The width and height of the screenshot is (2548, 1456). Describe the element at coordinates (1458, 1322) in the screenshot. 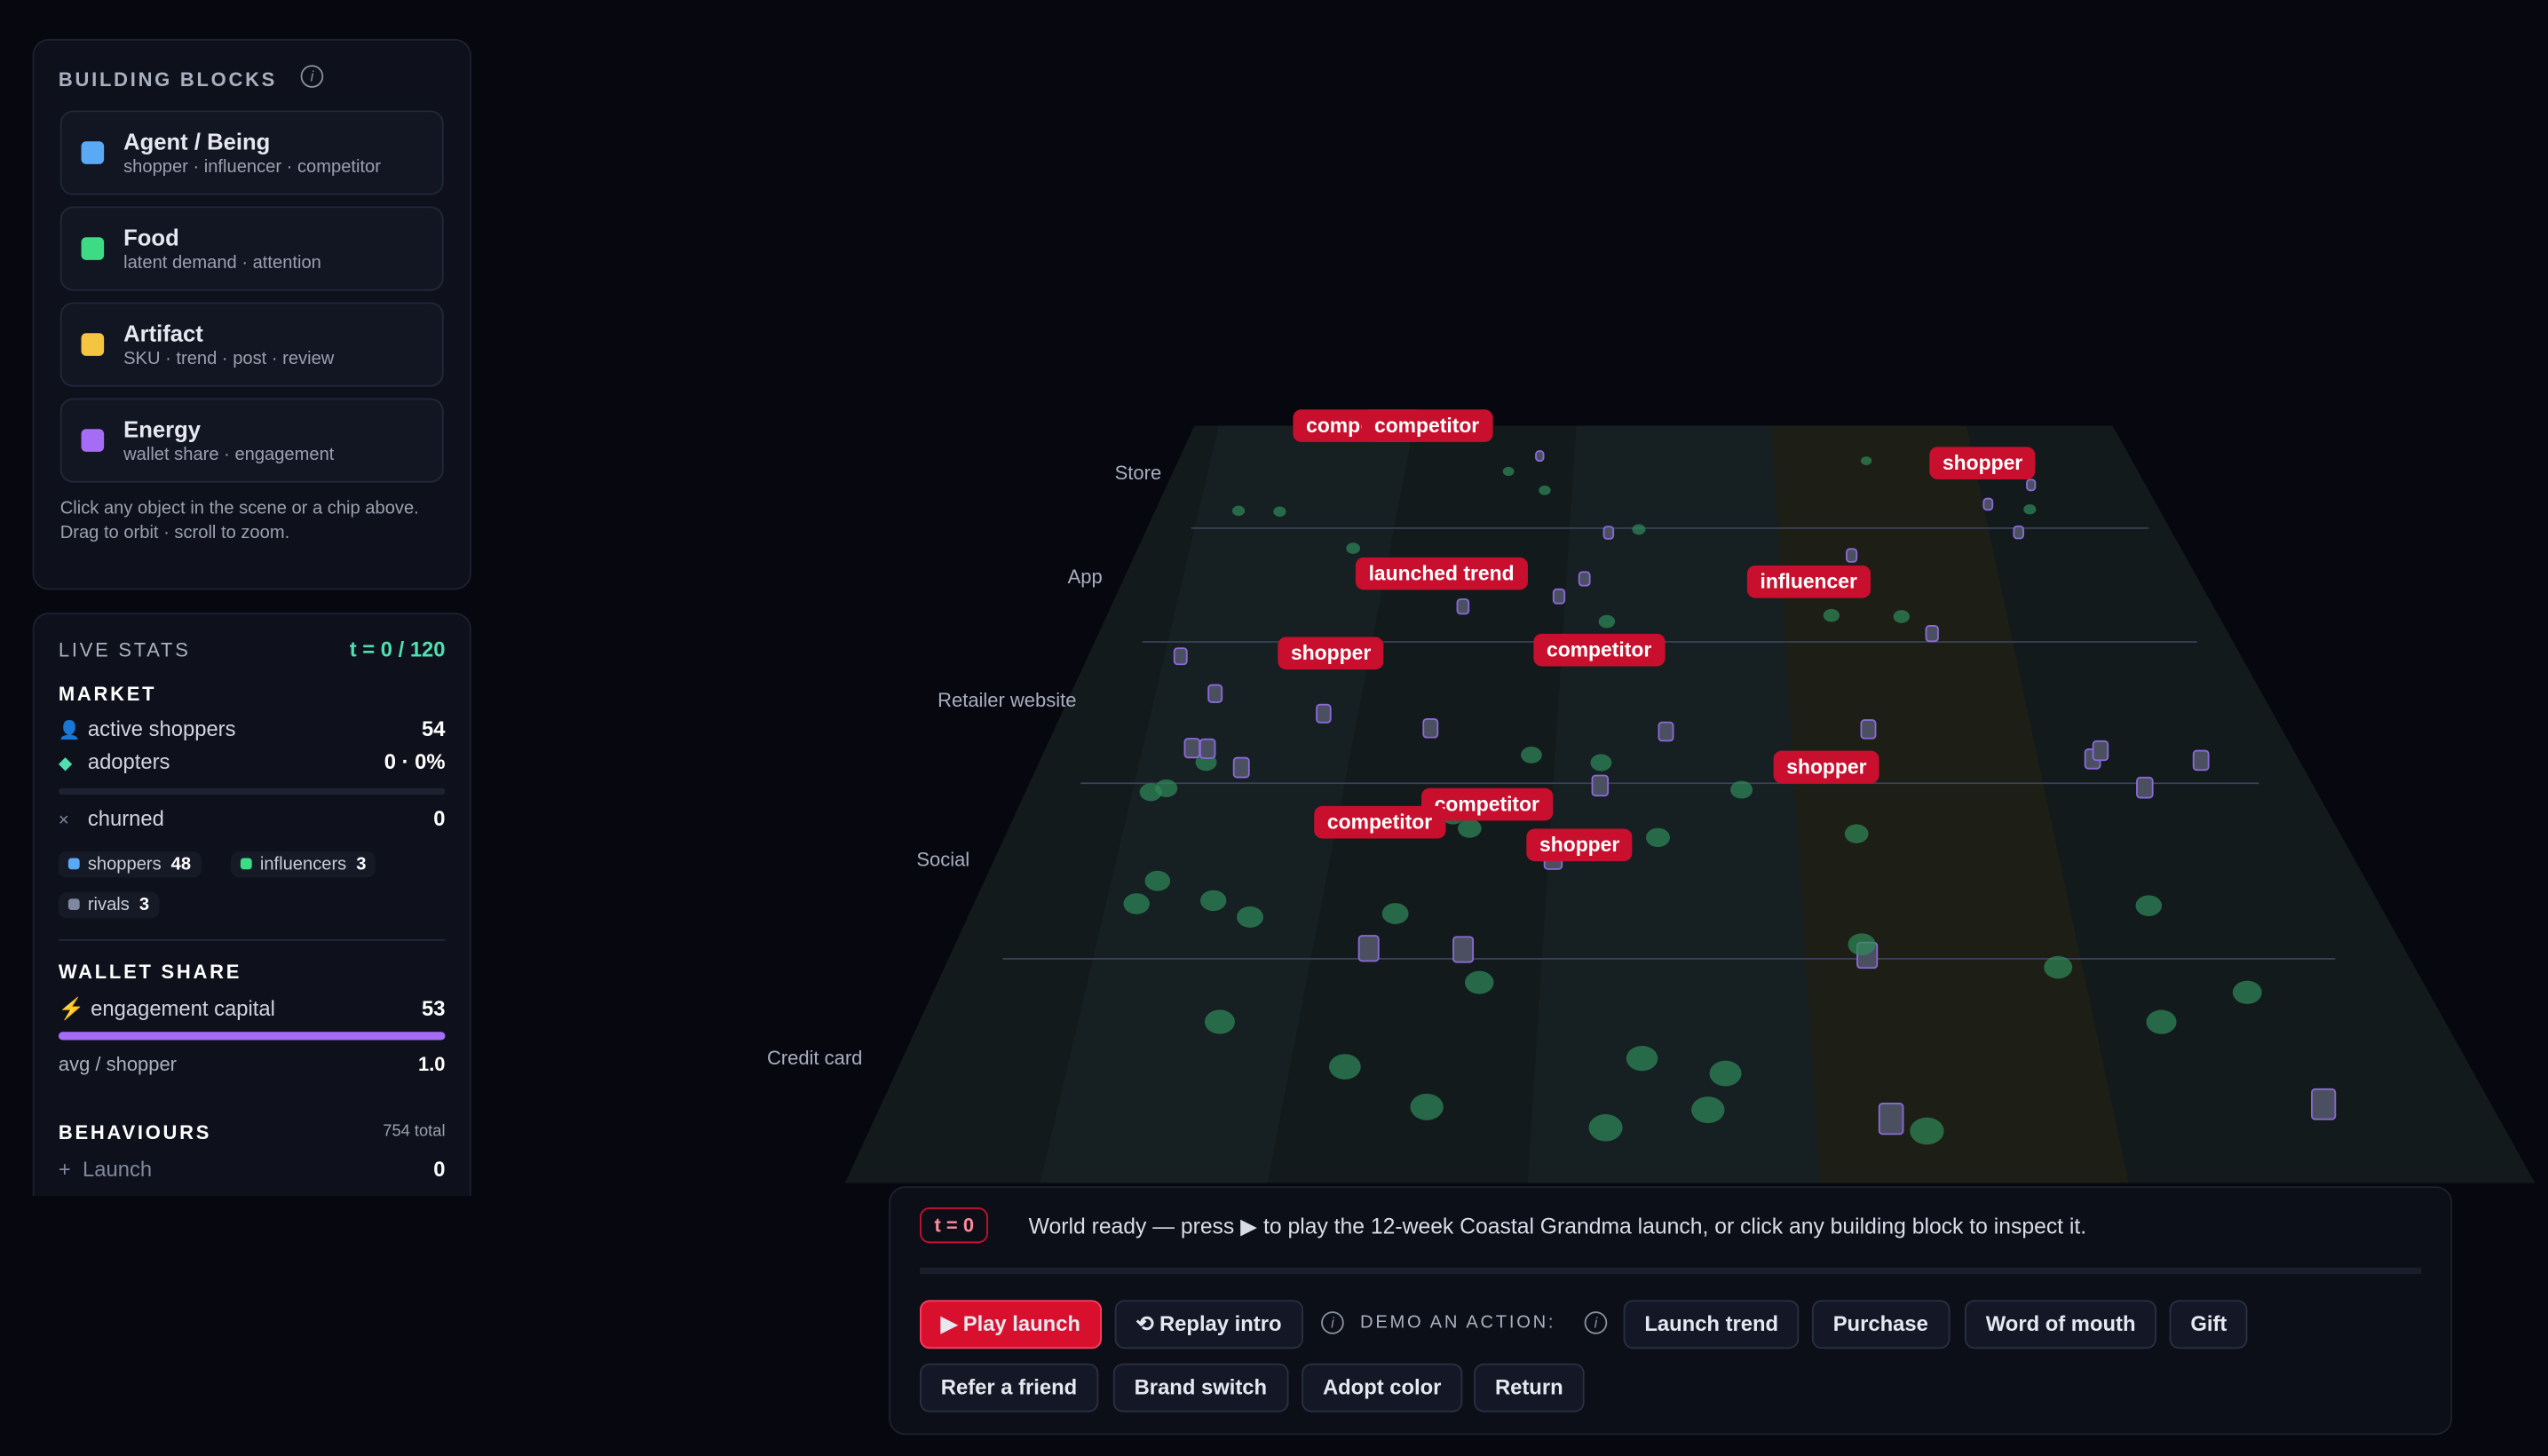

I see `demo-label: DEMO AN ACTION:` at that location.